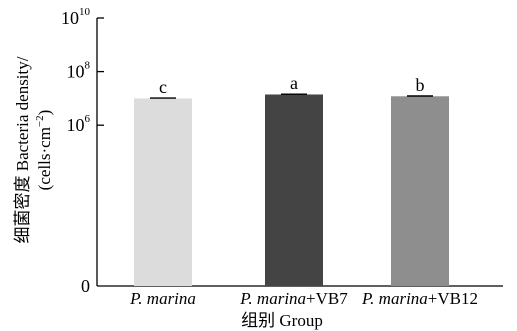  Describe the element at coordinates (453, 298) in the screenshot. I see `x-tick-label-suffix: +VB12` at that location.